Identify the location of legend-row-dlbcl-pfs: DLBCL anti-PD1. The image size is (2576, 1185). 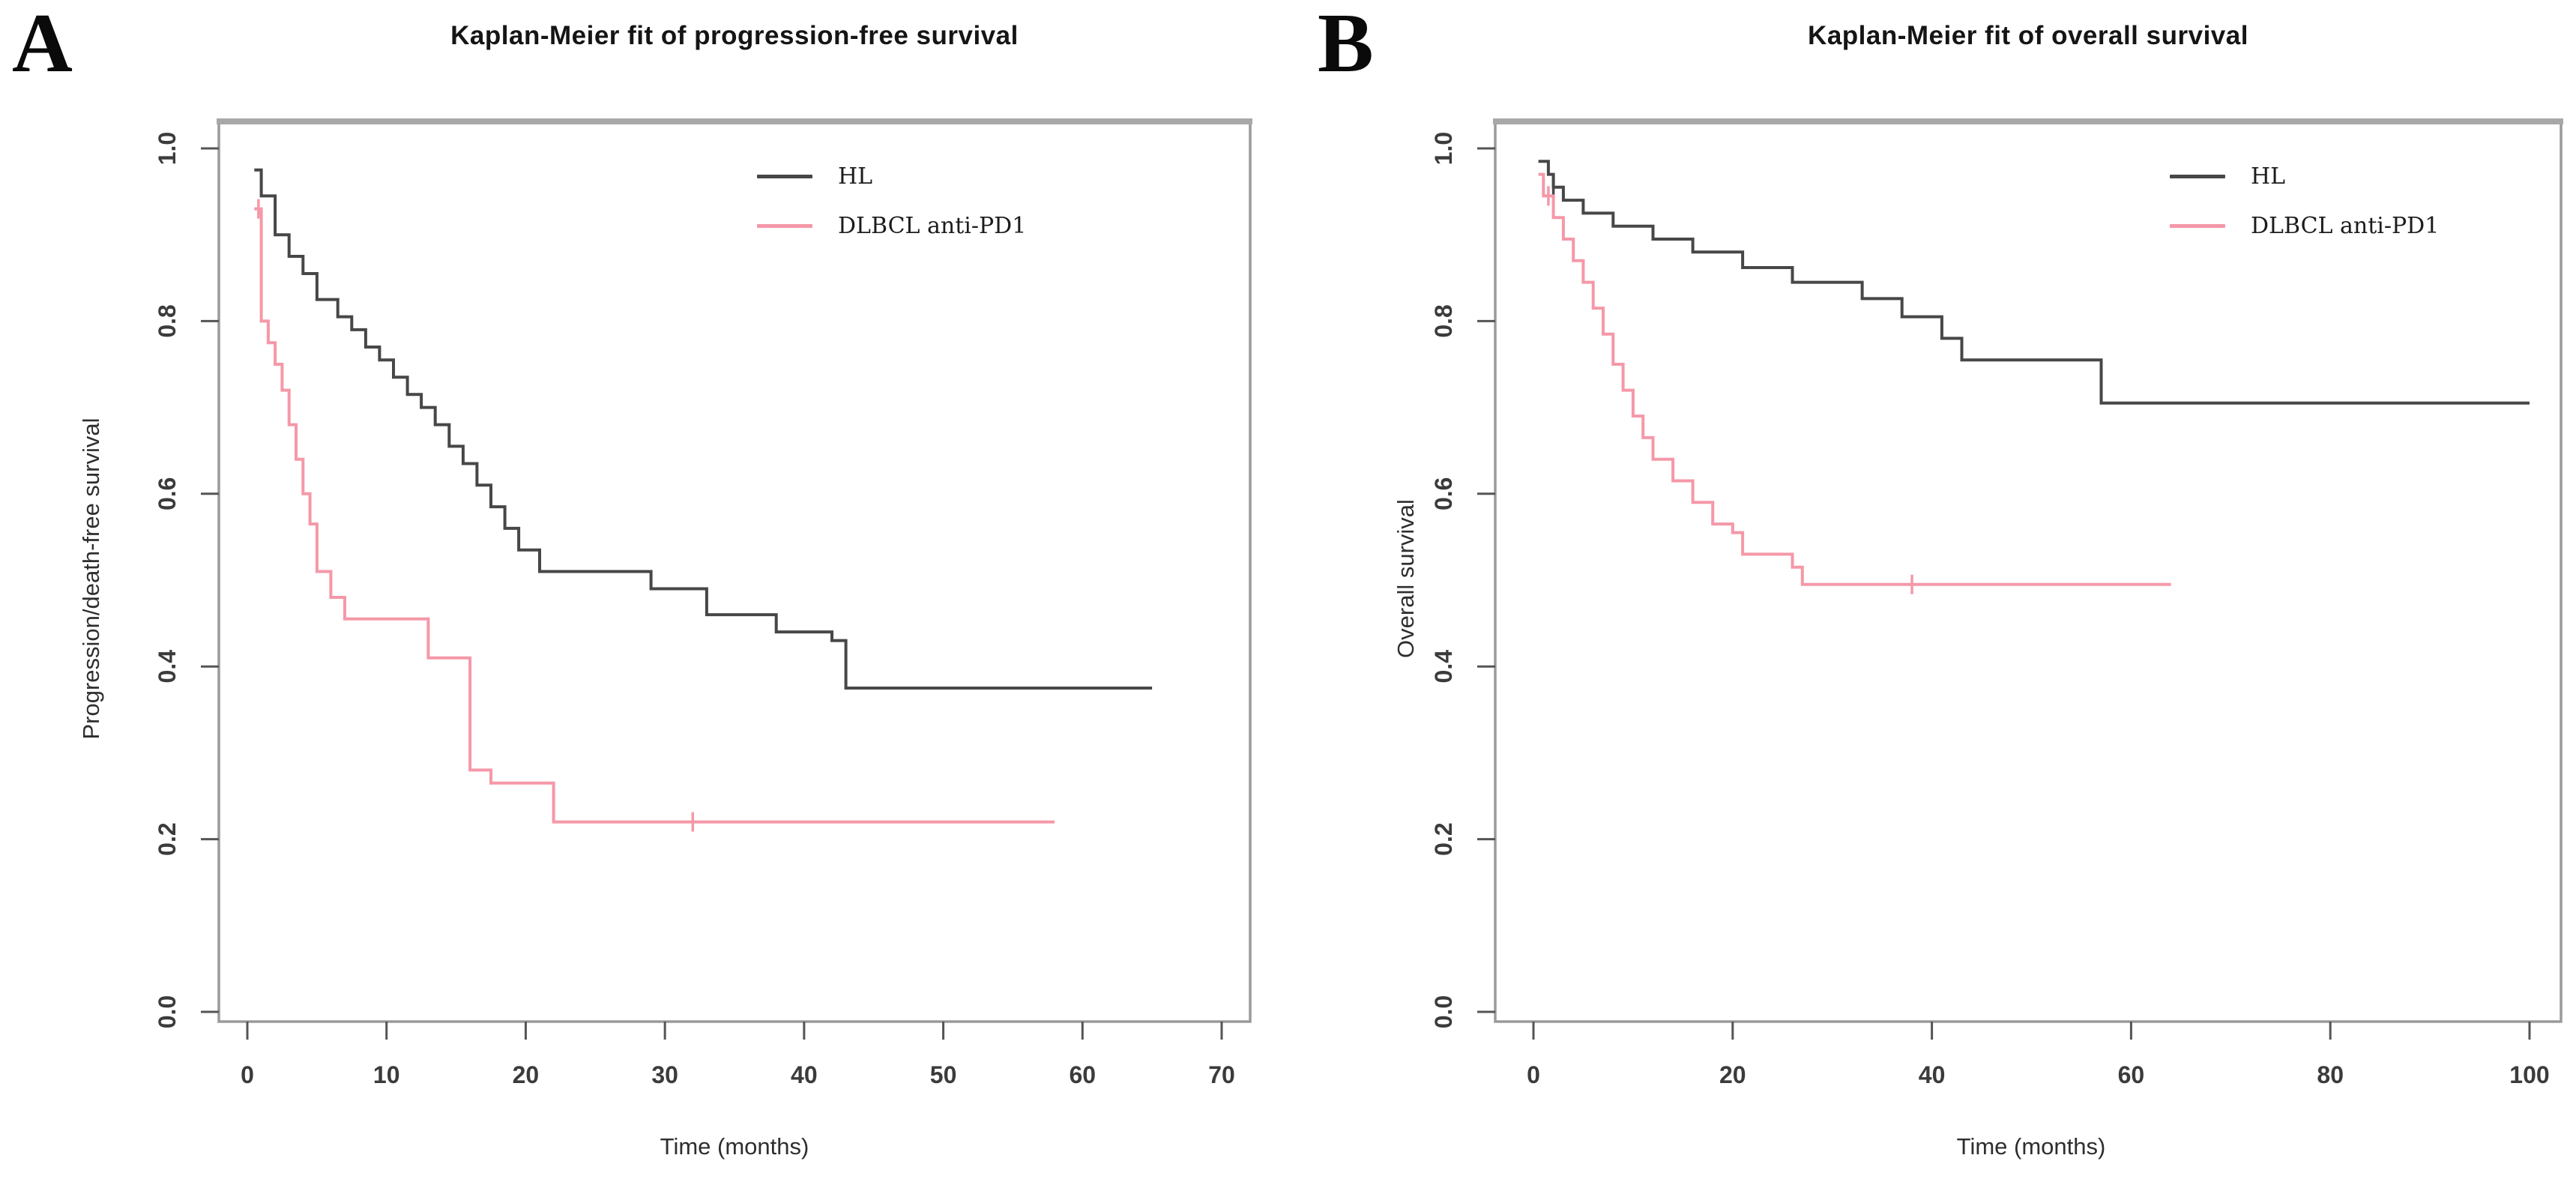
(892, 226).